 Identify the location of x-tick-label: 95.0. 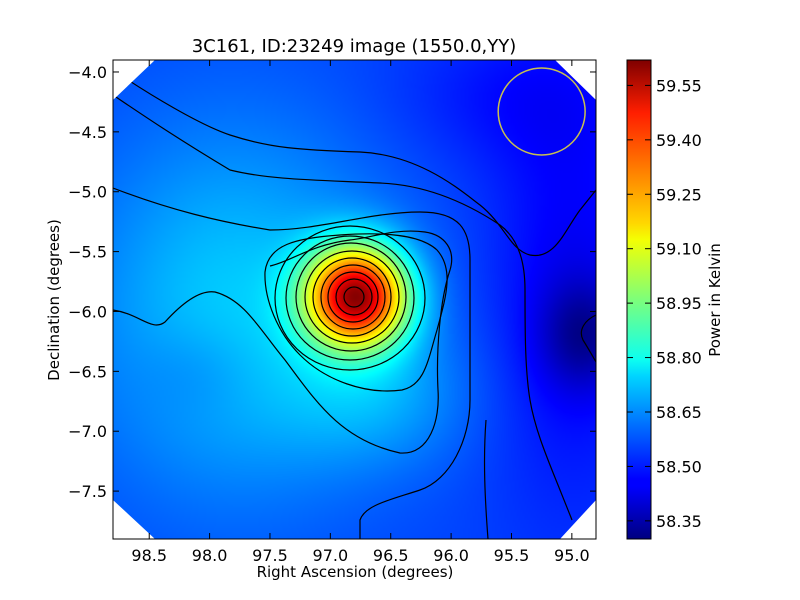
(572, 555).